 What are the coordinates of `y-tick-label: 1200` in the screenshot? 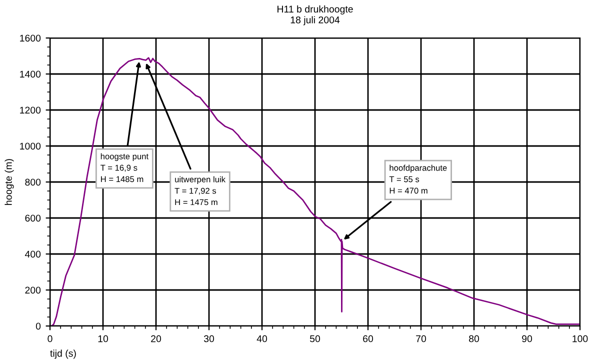 It's located at (30, 110).